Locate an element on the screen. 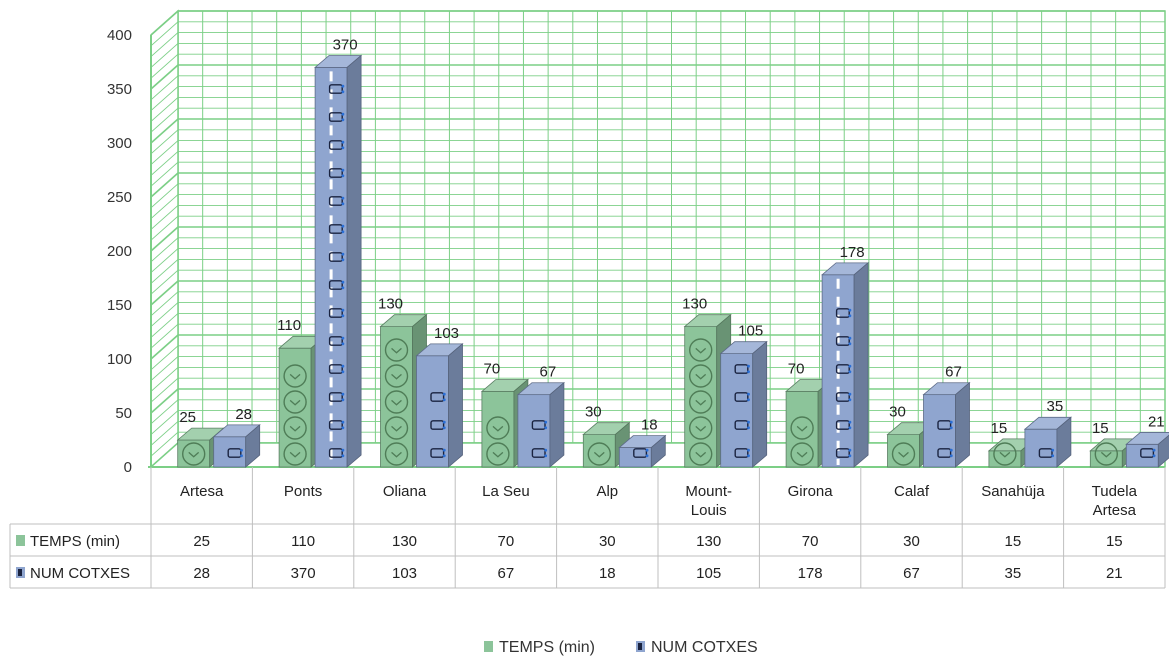  table-legend-swatch is located at coordinates (20, 540).